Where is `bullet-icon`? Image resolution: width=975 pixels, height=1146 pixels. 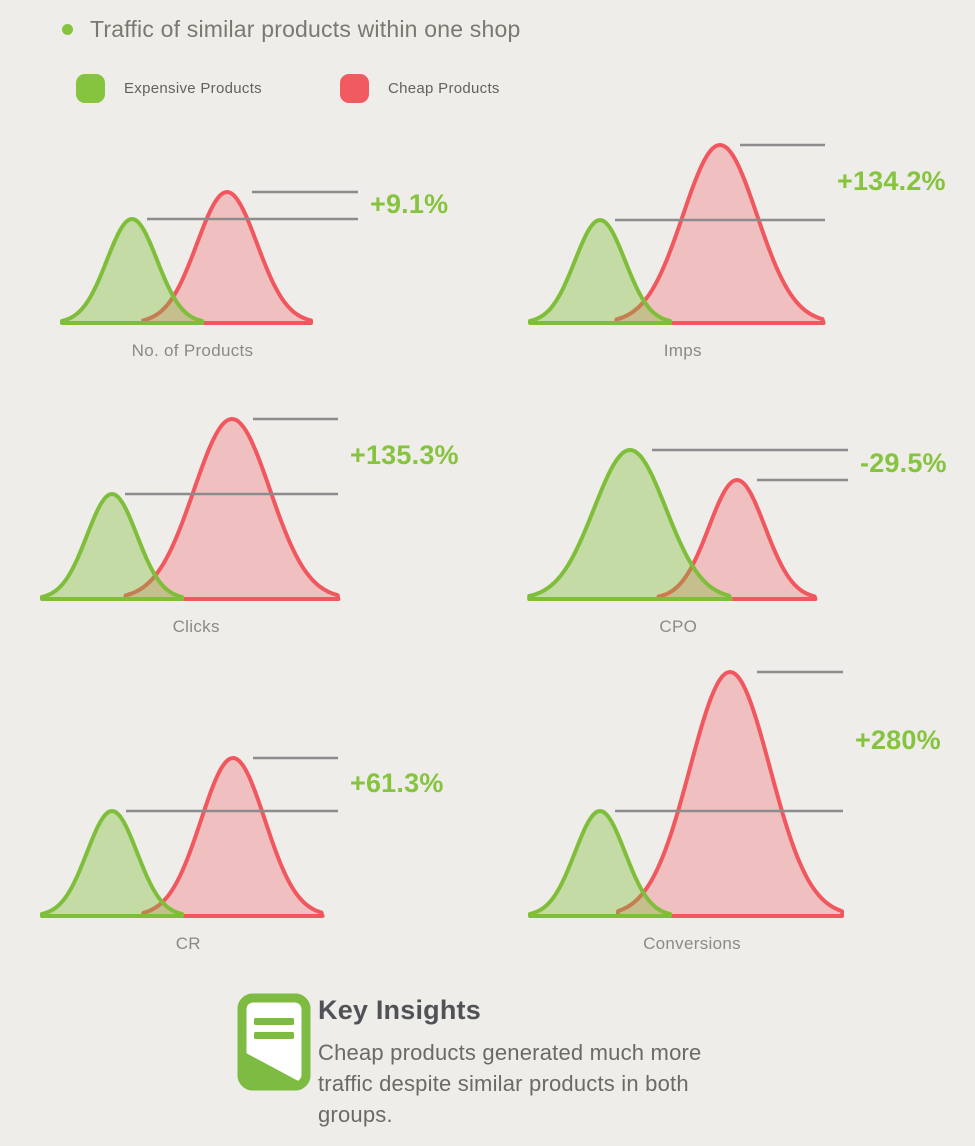
bullet-icon is located at coordinates (67, 29).